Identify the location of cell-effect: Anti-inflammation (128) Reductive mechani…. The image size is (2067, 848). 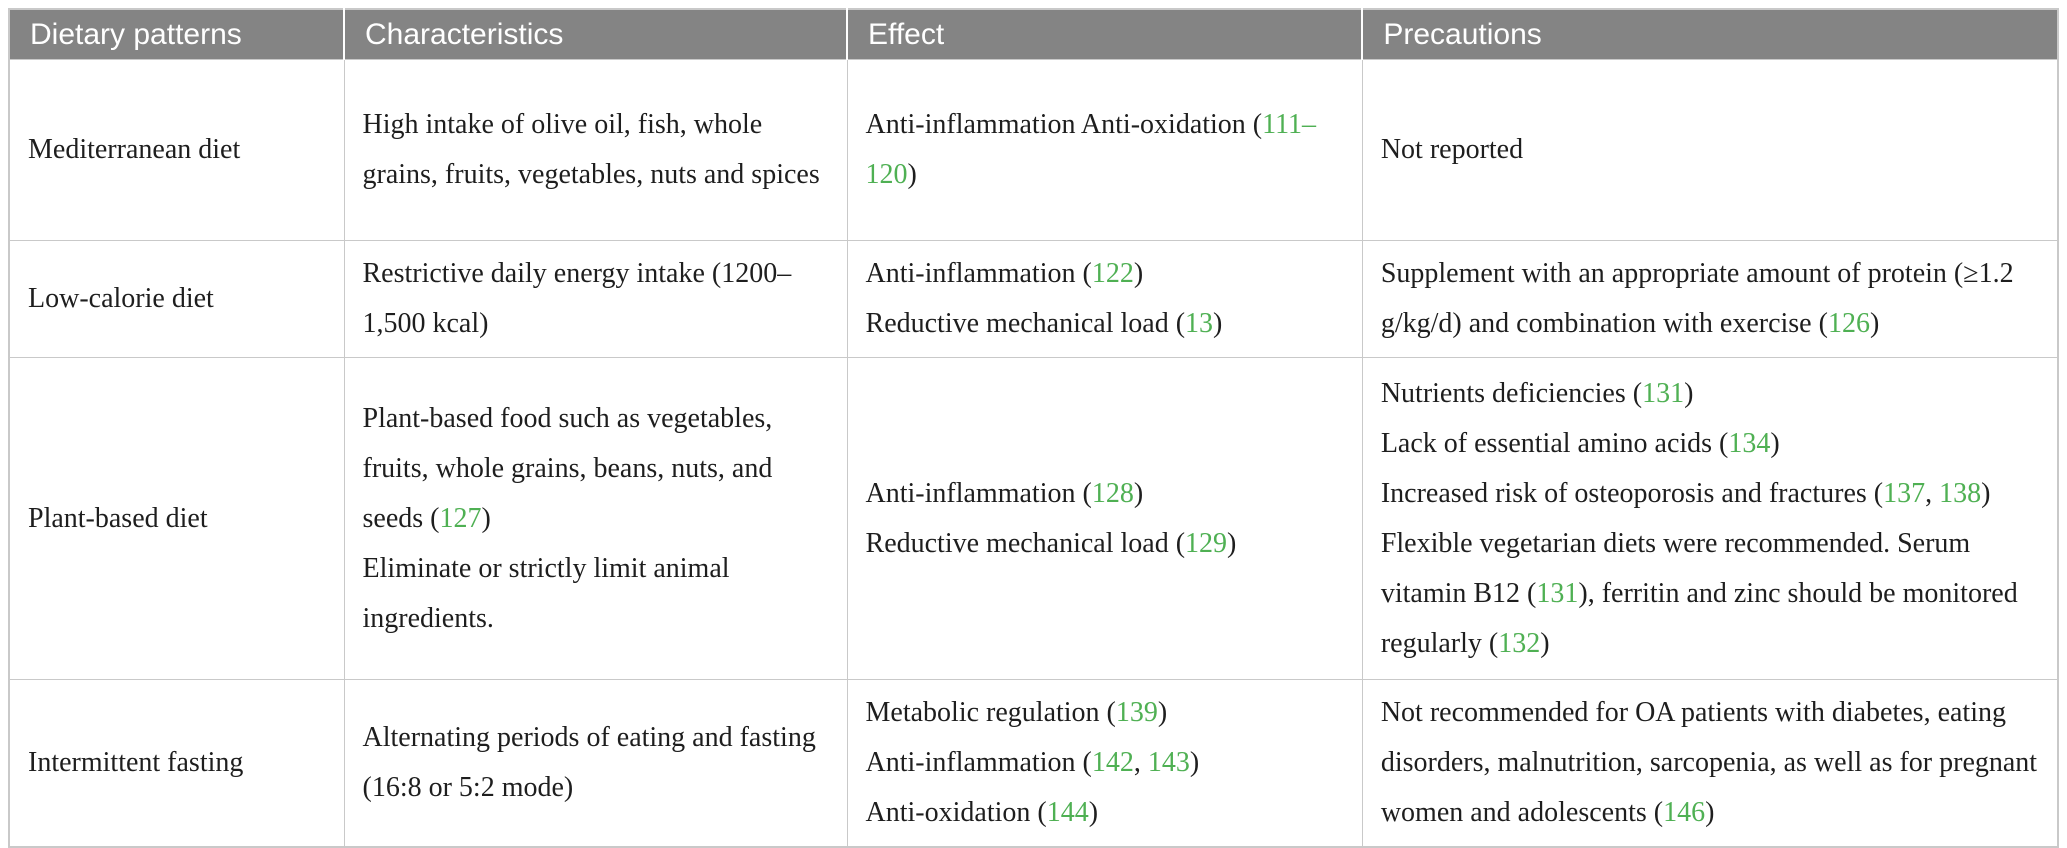
(1104, 518).